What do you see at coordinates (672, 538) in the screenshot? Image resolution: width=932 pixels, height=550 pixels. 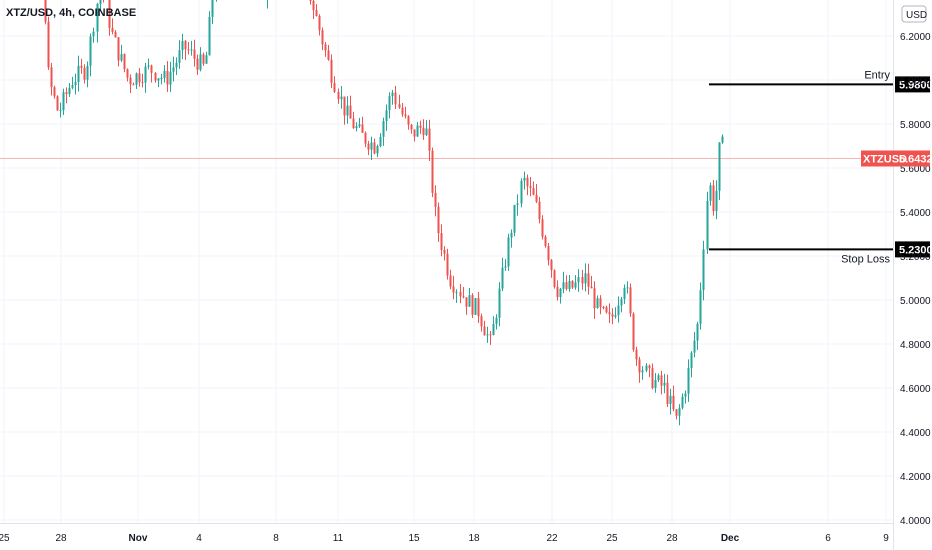 I see `time-tick-label: 28` at bounding box center [672, 538].